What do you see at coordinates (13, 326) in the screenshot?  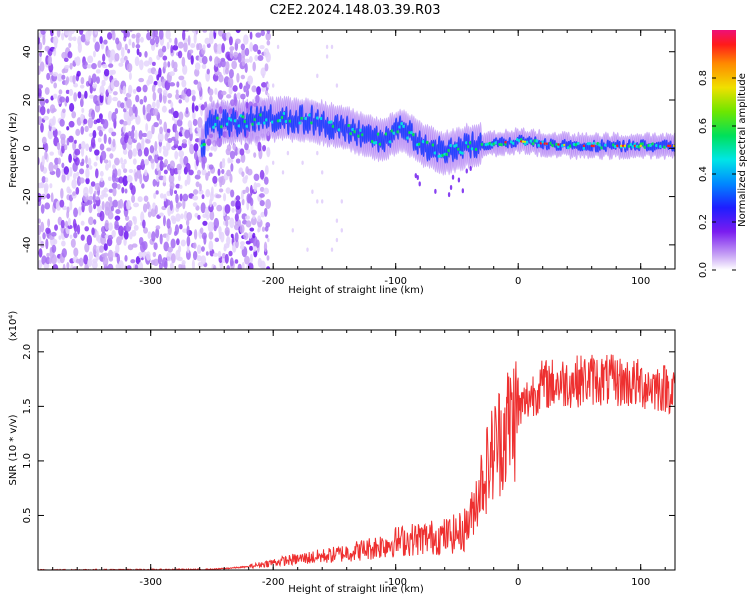 I see `snr-y-multiplier: (x10⁴)` at bounding box center [13, 326].